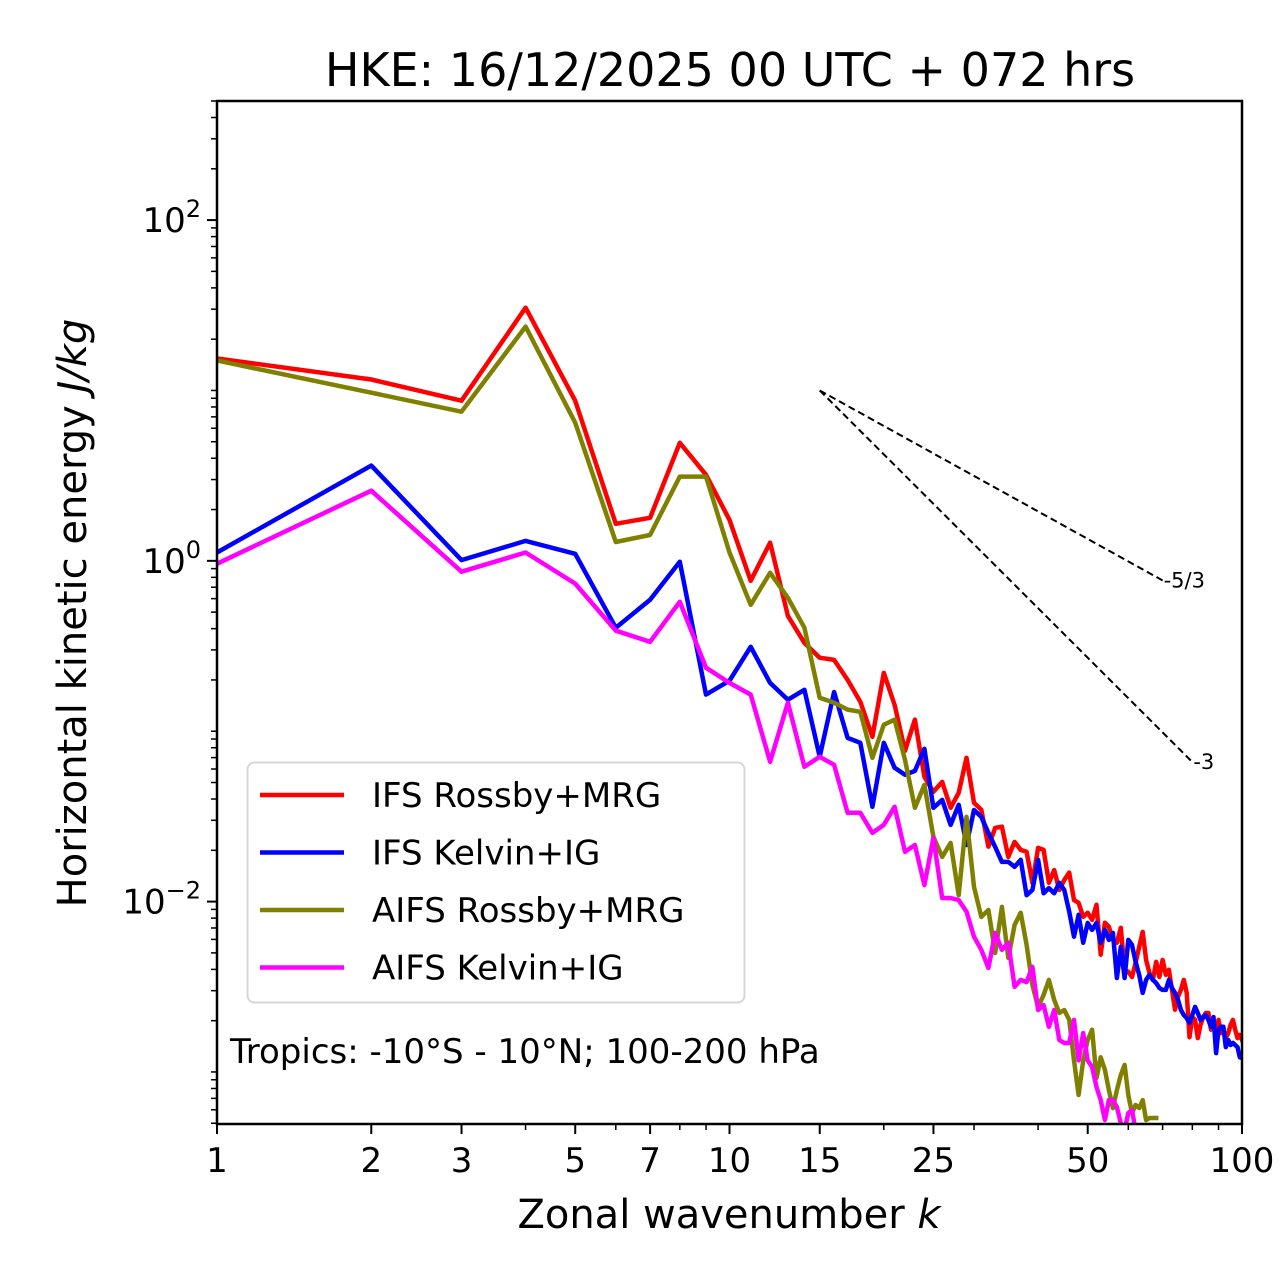 The image size is (1280, 1288). Describe the element at coordinates (183, 891) in the screenshot. I see `y-tick-label-exponent: −2` at that location.